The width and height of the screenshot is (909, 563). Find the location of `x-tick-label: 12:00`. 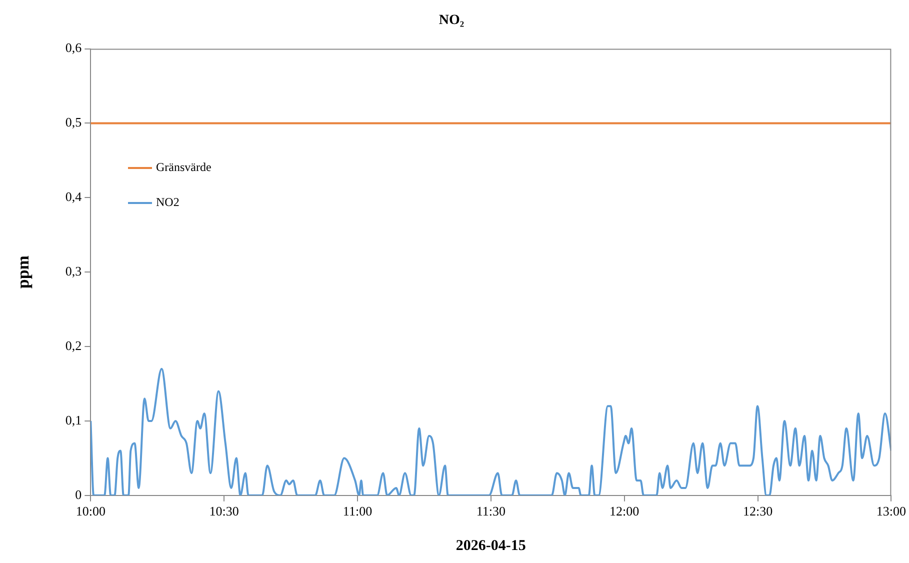

x-tick-label: 12:00 is located at coordinates (625, 511).